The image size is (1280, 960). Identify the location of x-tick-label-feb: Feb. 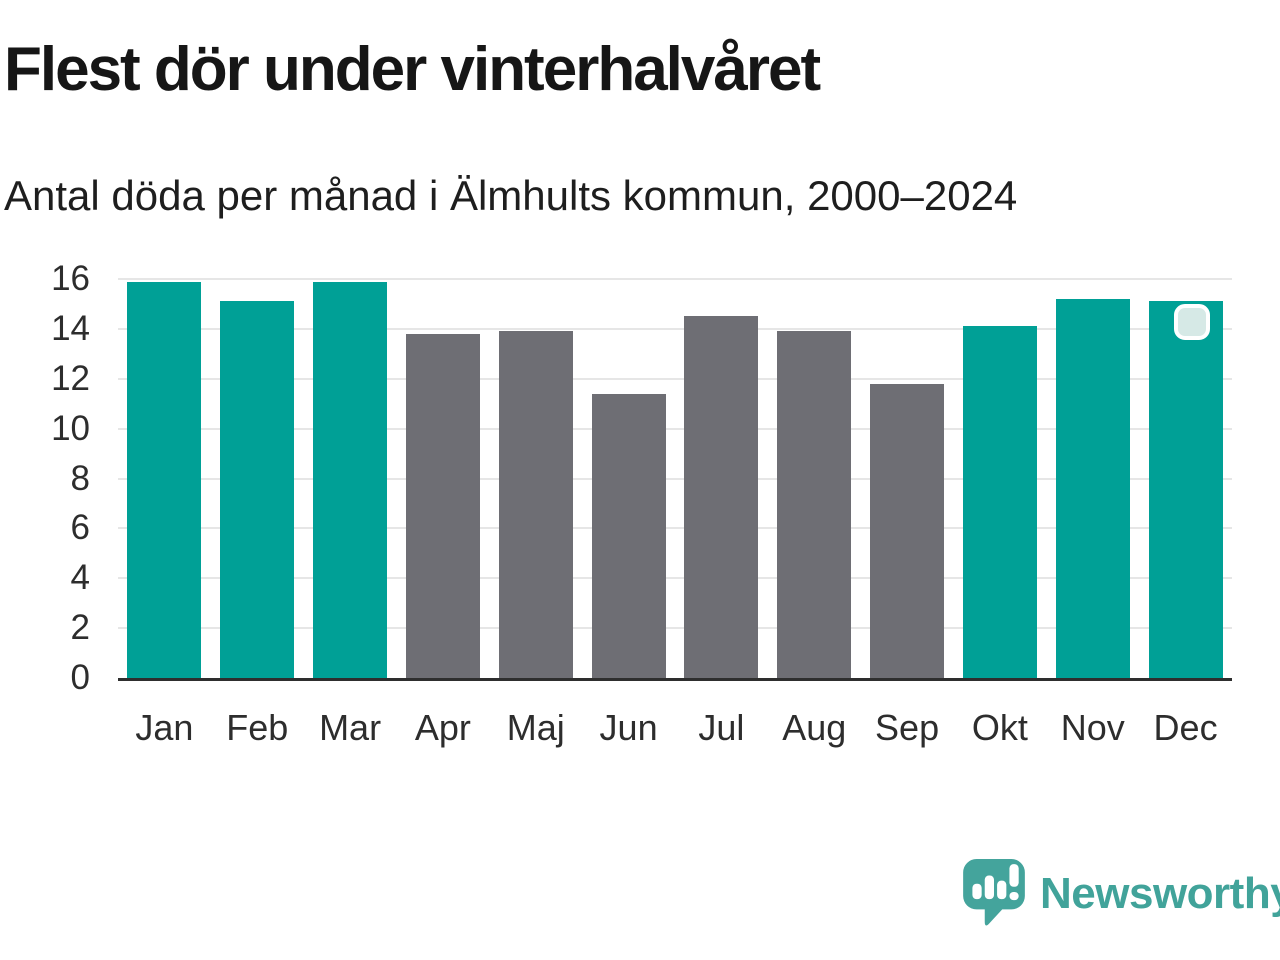
(257, 727).